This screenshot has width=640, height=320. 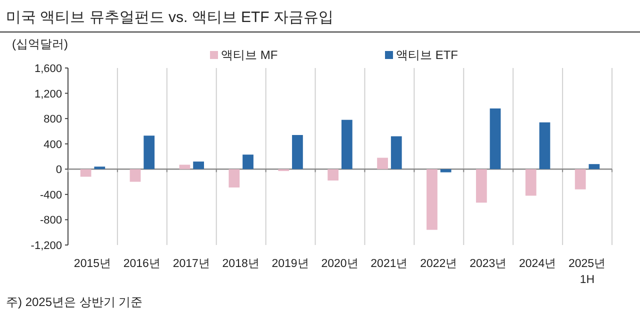 I want to click on x-tick-label: 2021년, so click(x=389, y=264).